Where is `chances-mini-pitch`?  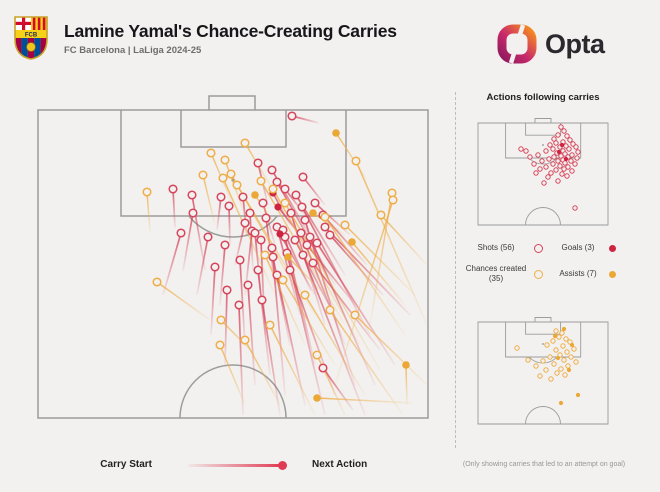
chances-mini-pitch is located at coordinates (543, 371).